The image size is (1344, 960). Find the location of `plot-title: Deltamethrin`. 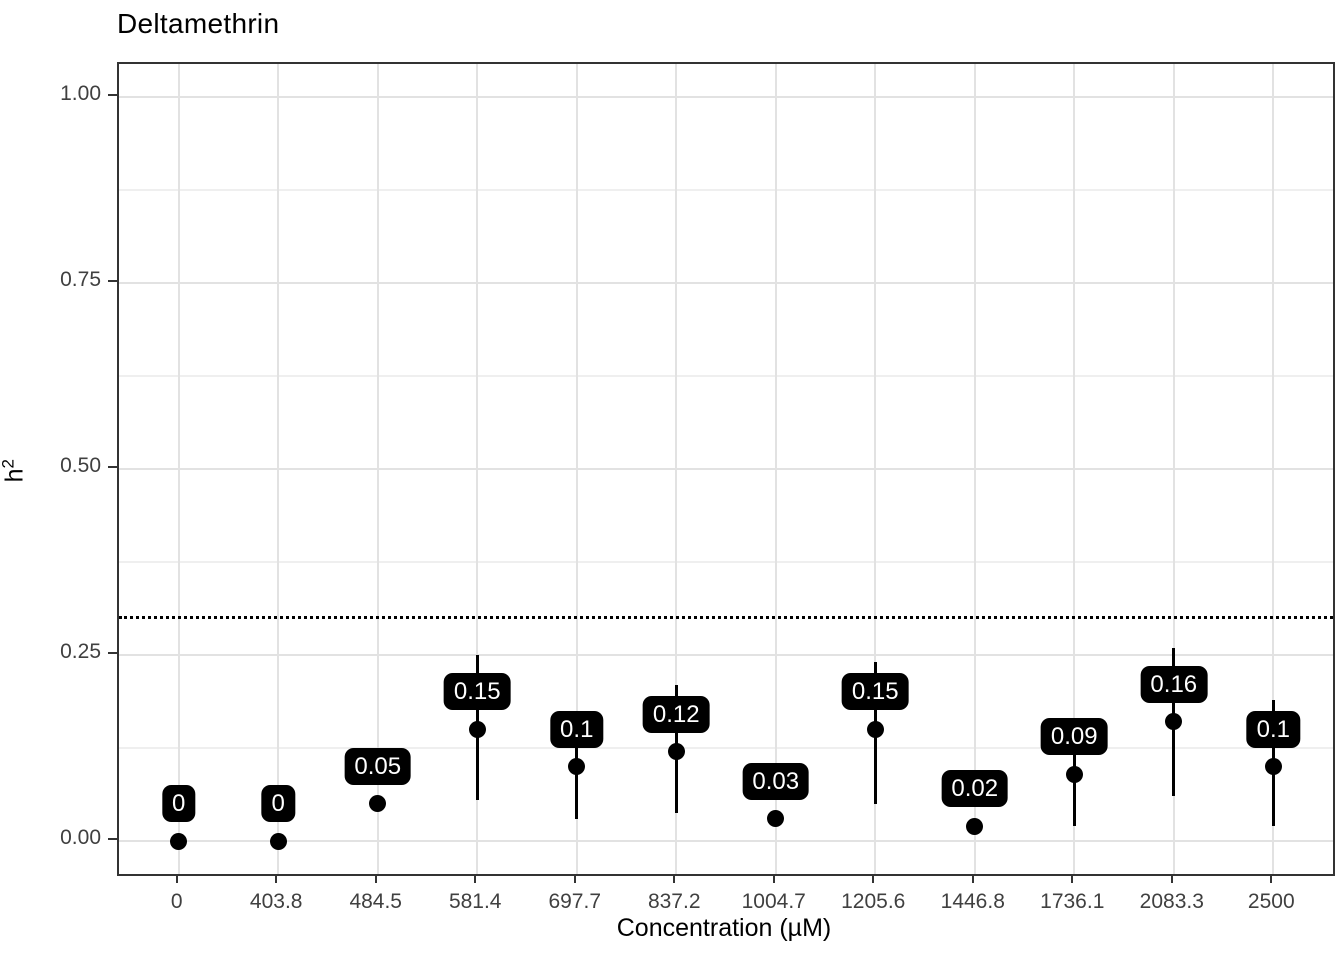

plot-title: Deltamethrin is located at coordinates (198, 23).